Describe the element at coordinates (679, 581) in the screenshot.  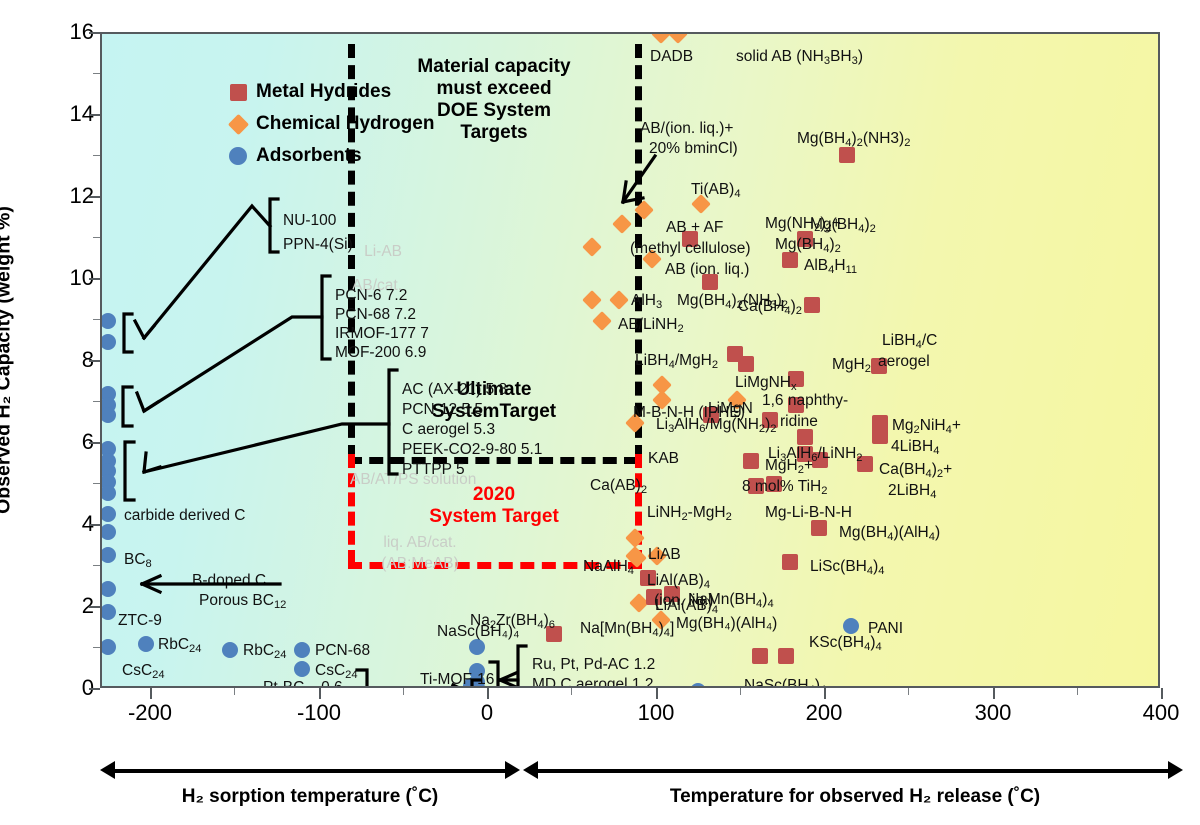
I see `label-lial-ab4-ionliq-1: LiAl(AB)4` at that location.